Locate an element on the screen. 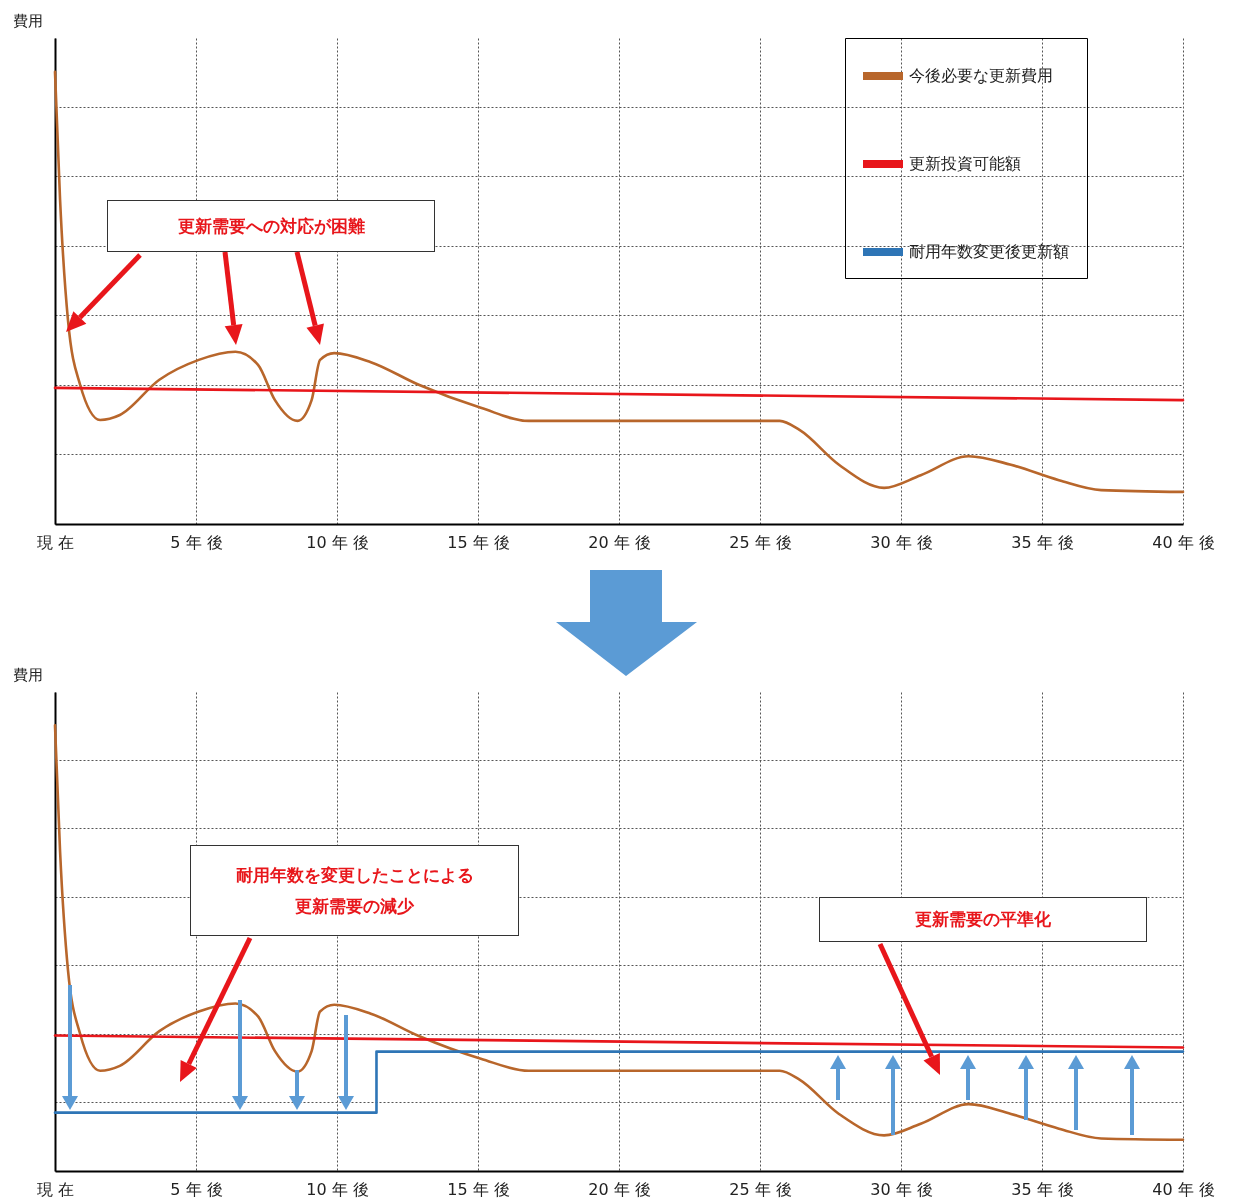 The image size is (1245, 1202). legend-label: 耐用年数変更後更新額 is located at coordinates (989, 251).